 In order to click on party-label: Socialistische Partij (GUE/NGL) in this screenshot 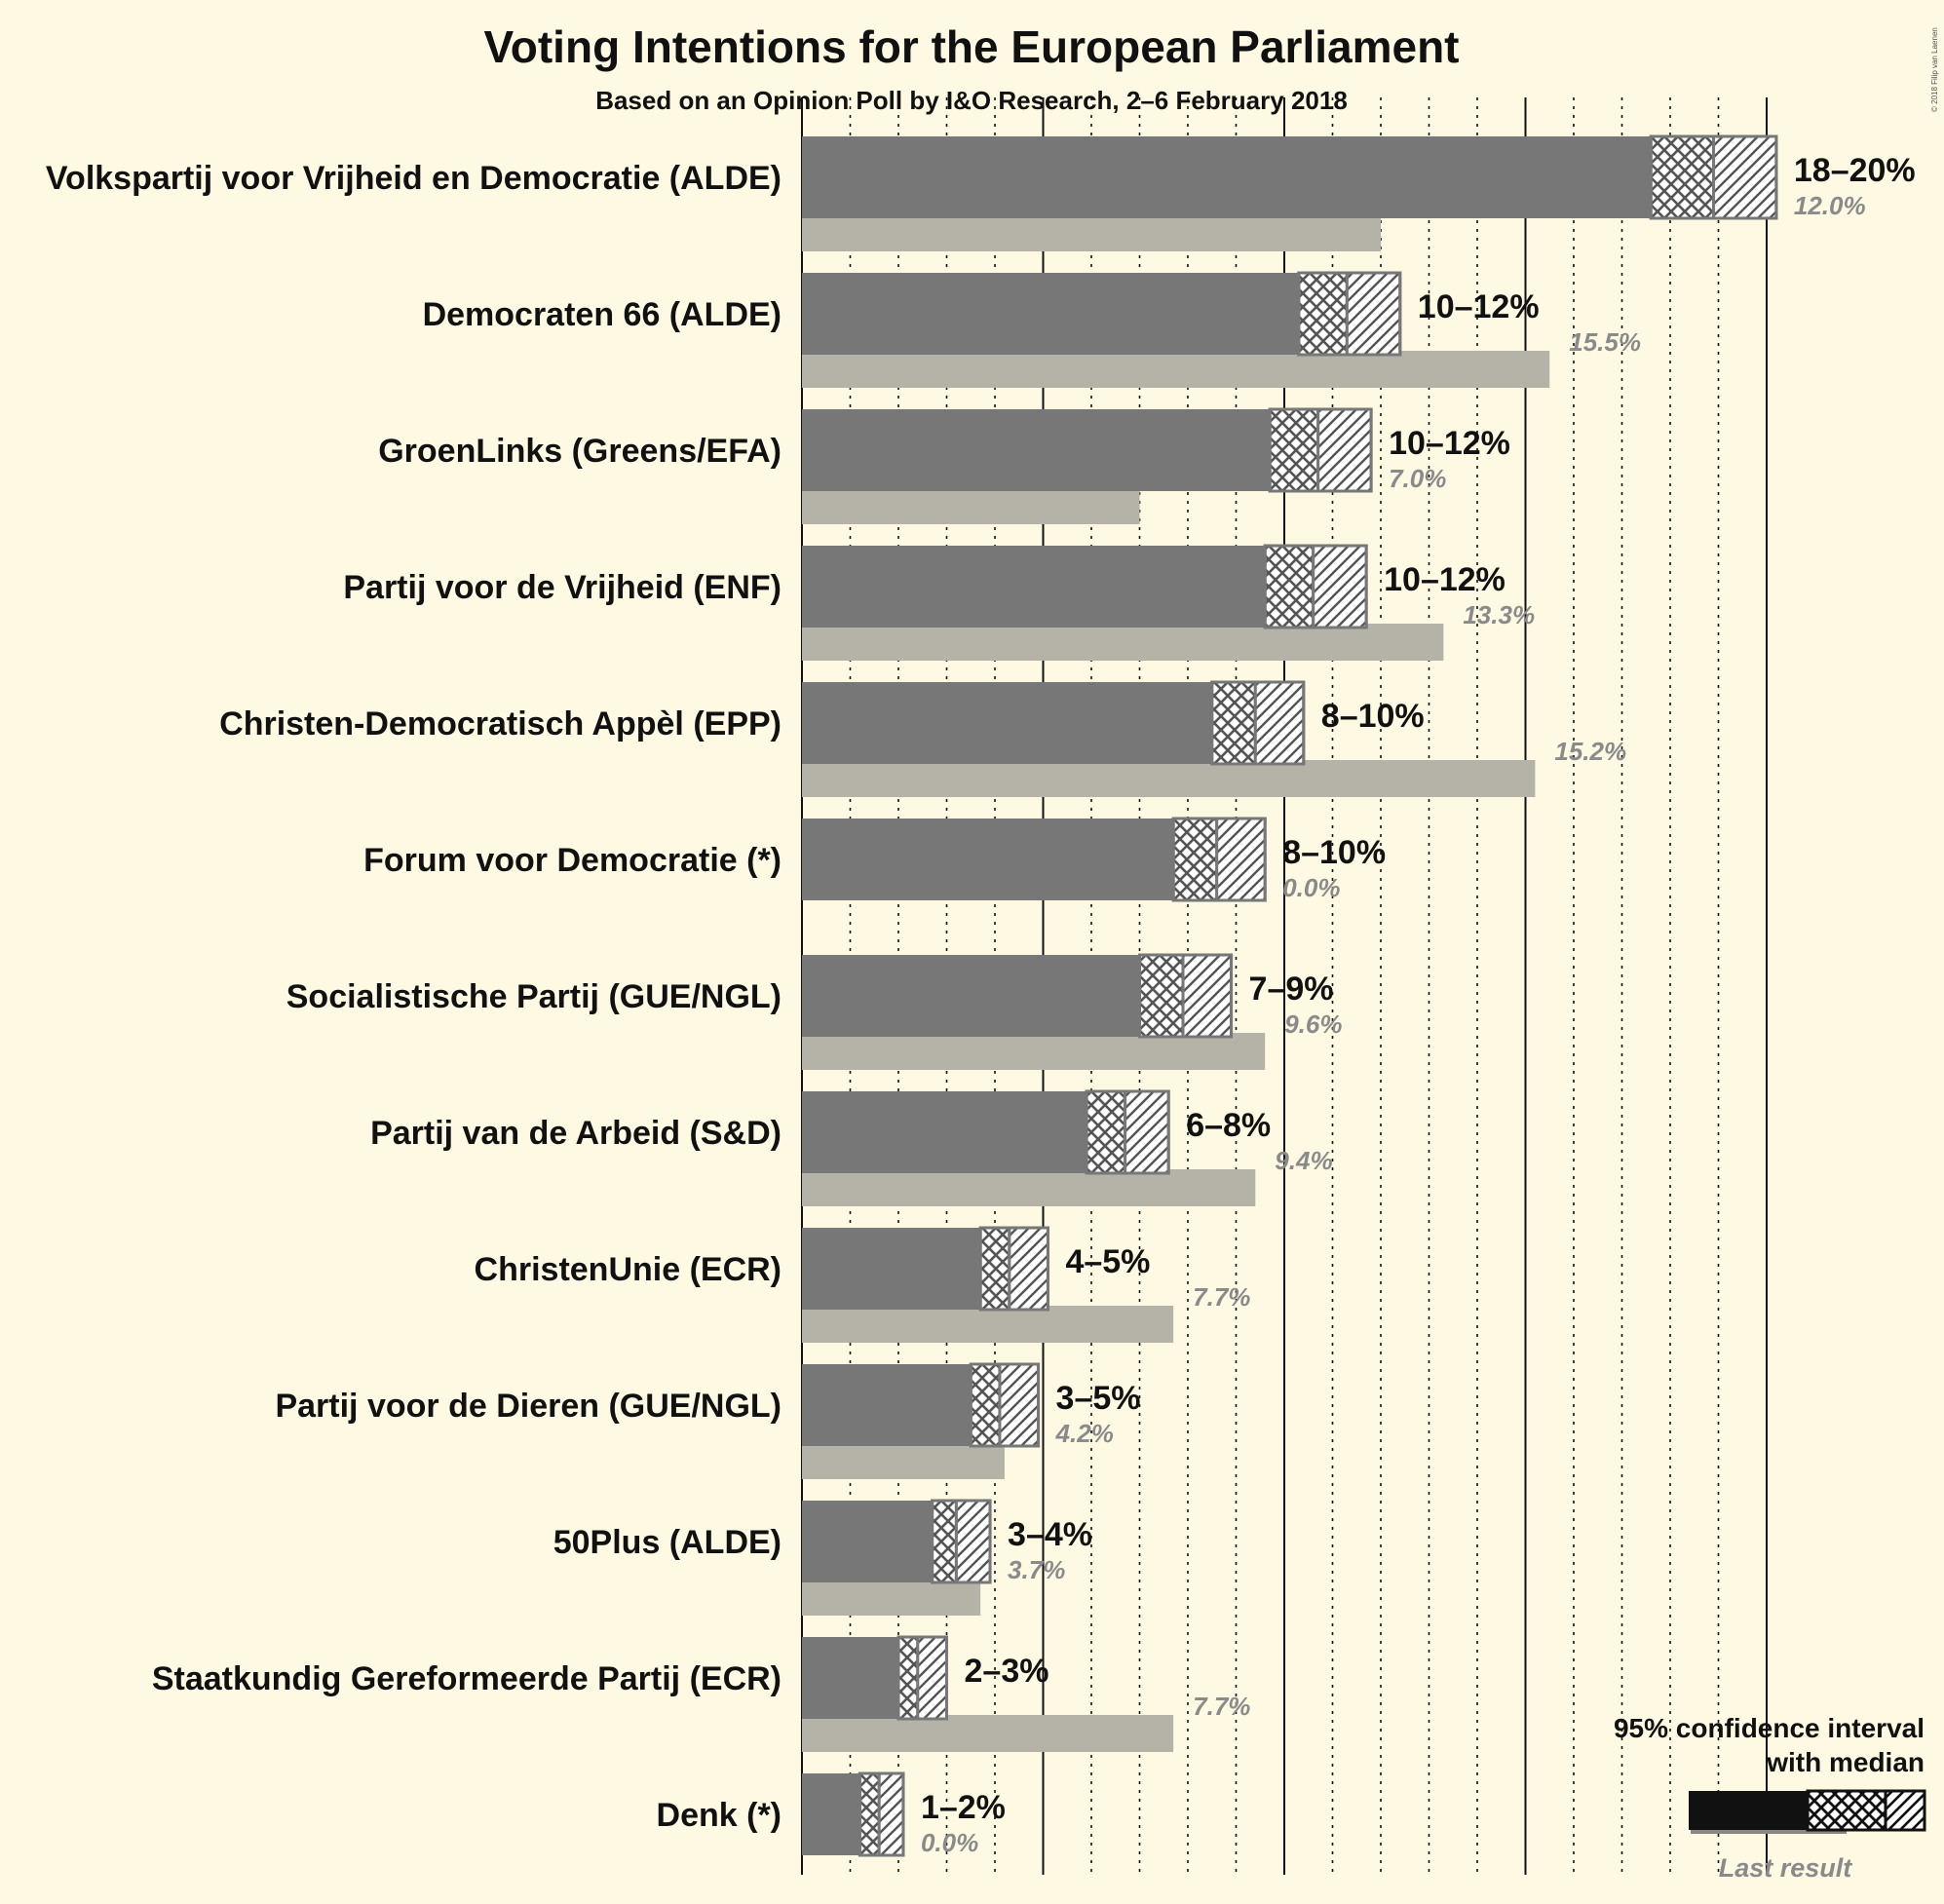, I will do `click(533, 996)`.